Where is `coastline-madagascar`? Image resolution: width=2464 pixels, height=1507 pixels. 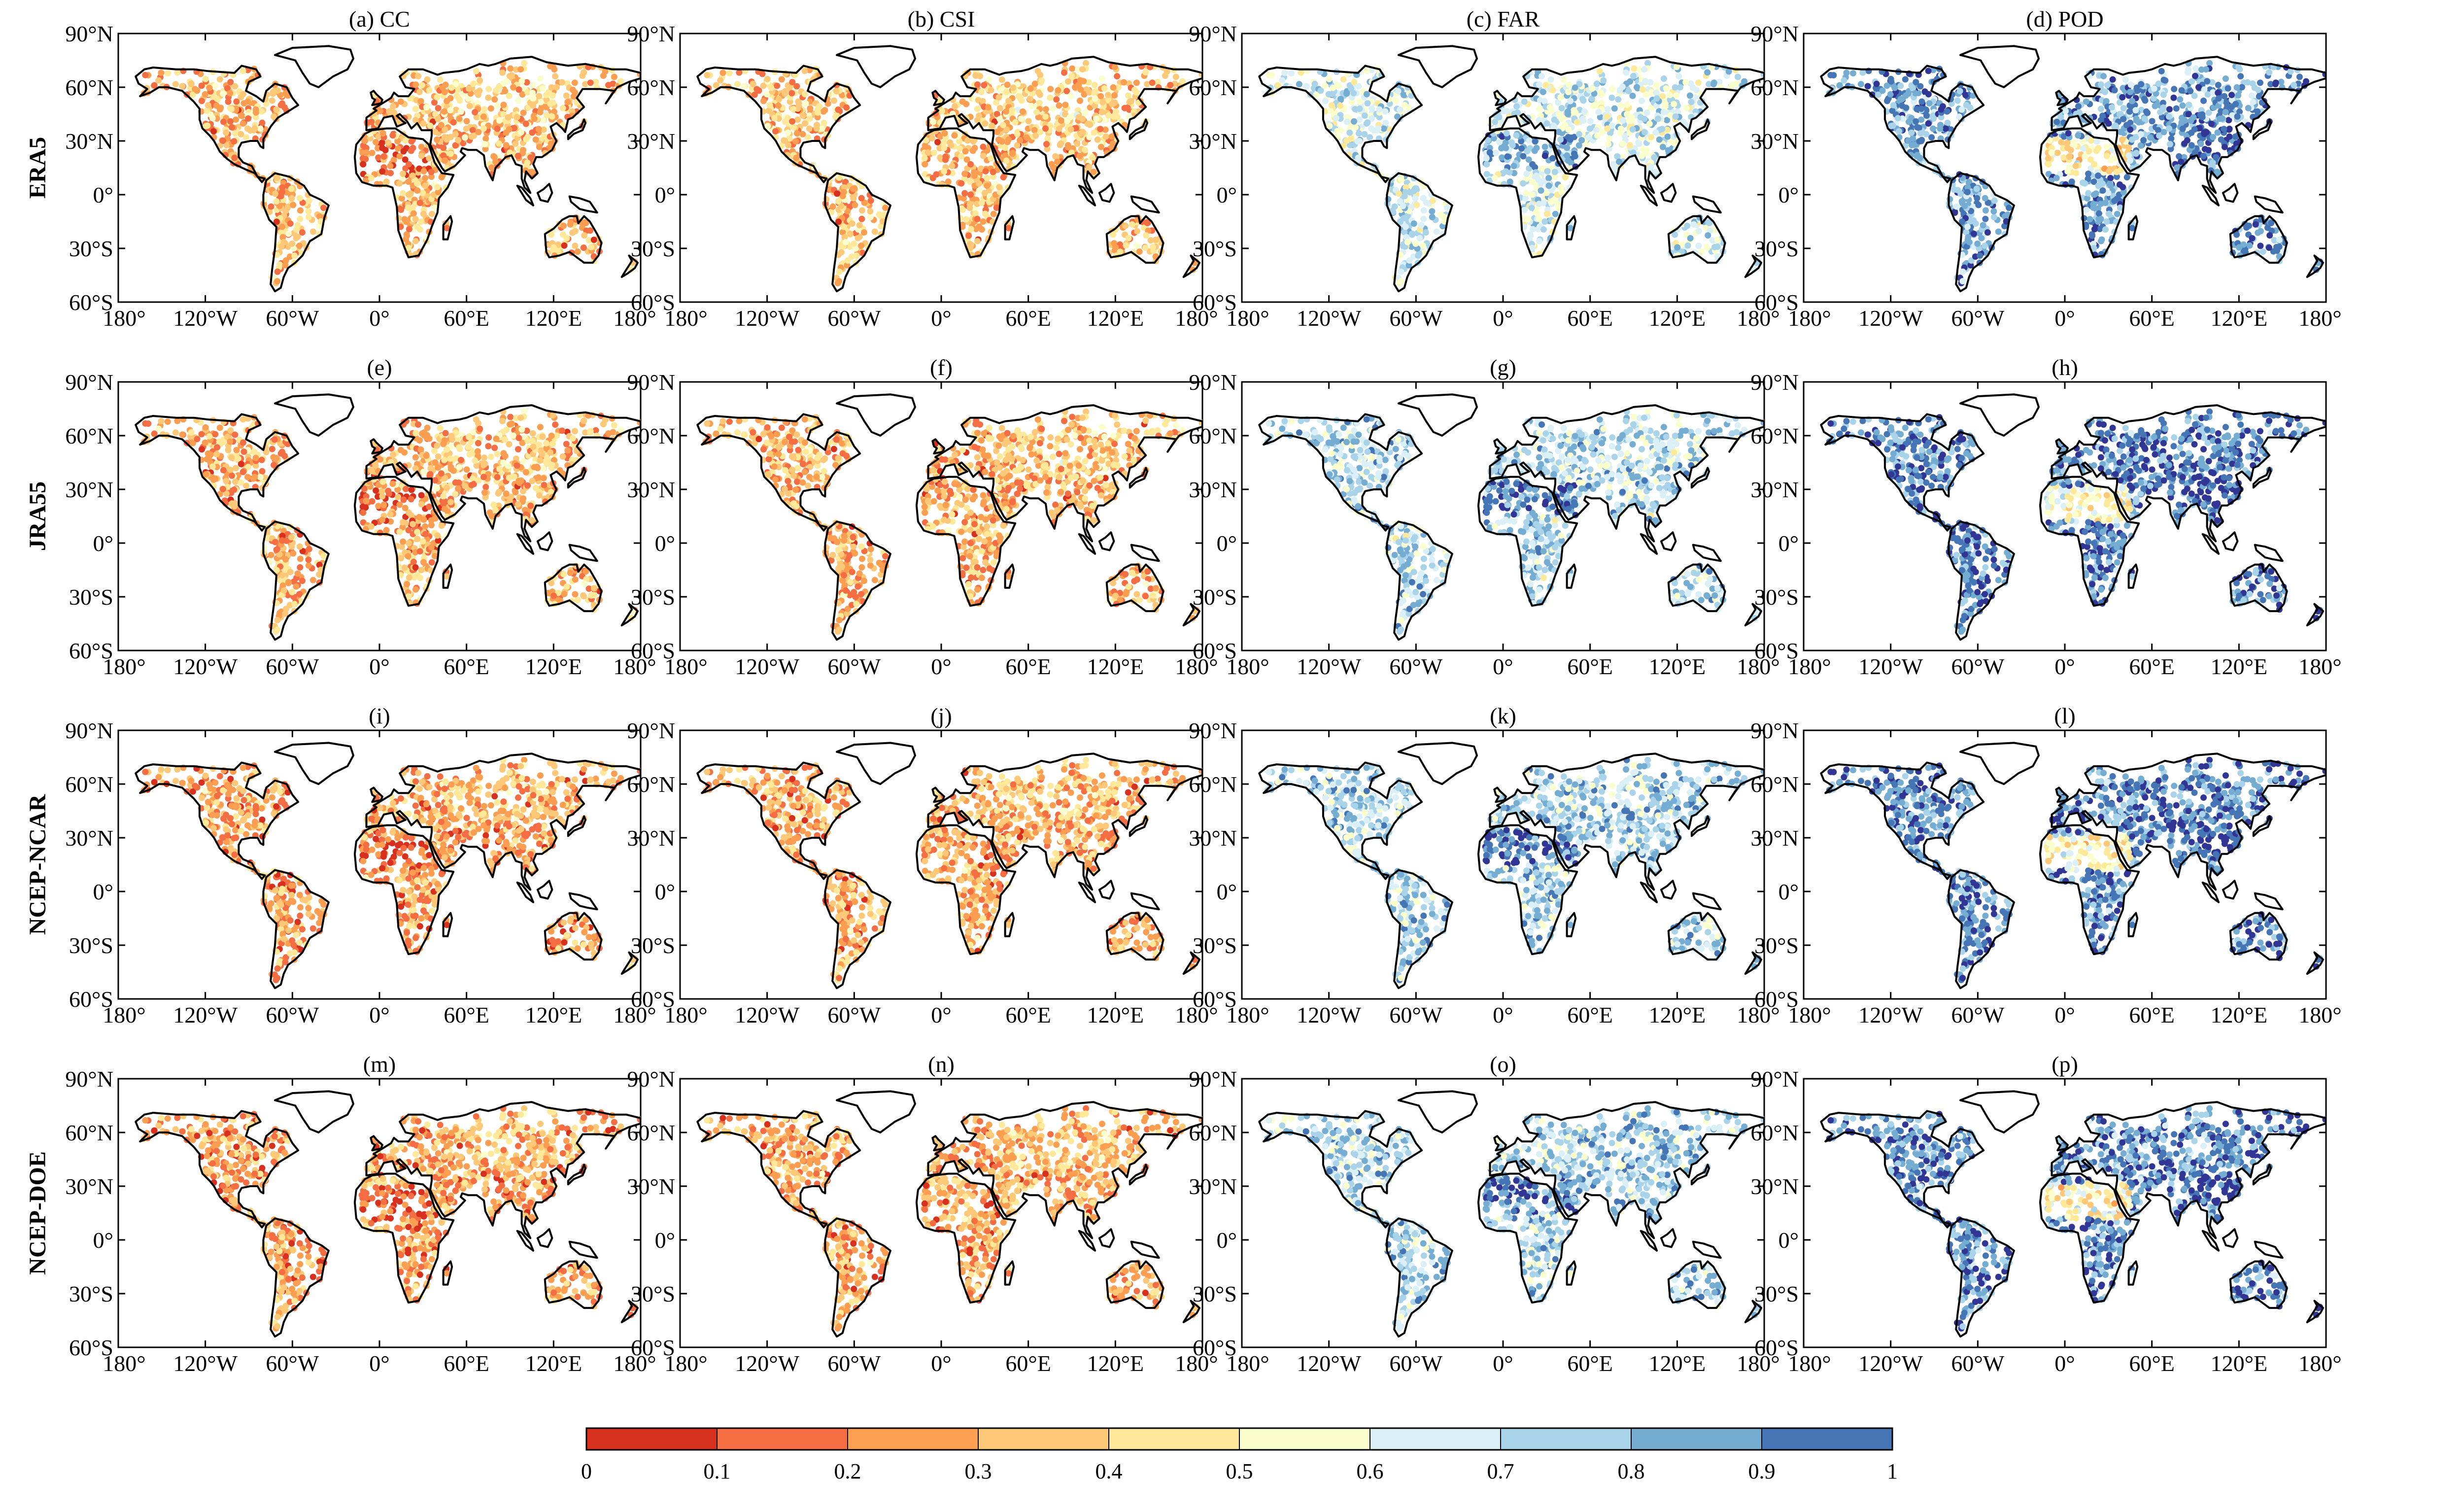
coastline-madagascar is located at coordinates (447, 227).